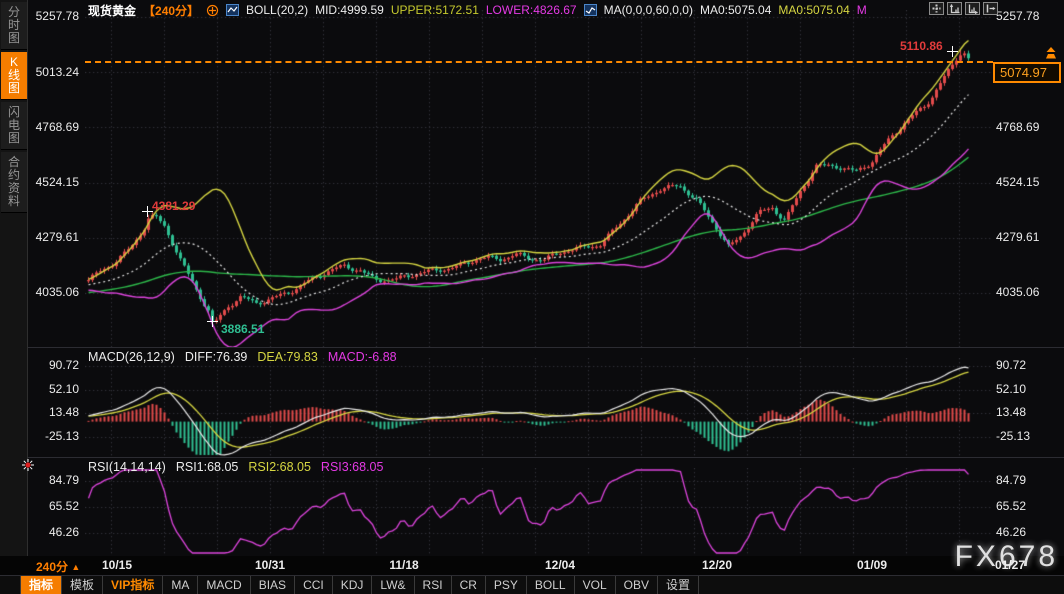  What do you see at coordinates (243, 329) in the screenshot?
I see `annotation-swing-low: 3886.51` at bounding box center [243, 329].